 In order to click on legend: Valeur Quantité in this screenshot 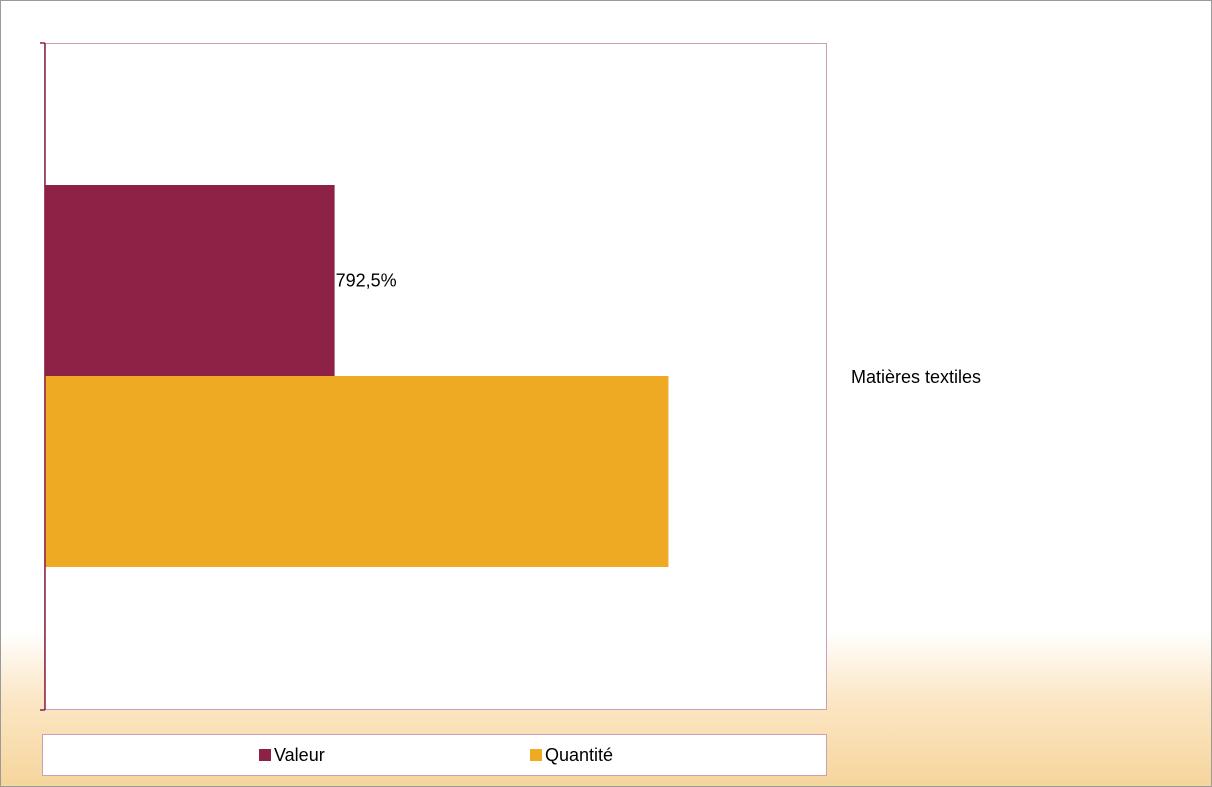, I will do `click(434, 755)`.